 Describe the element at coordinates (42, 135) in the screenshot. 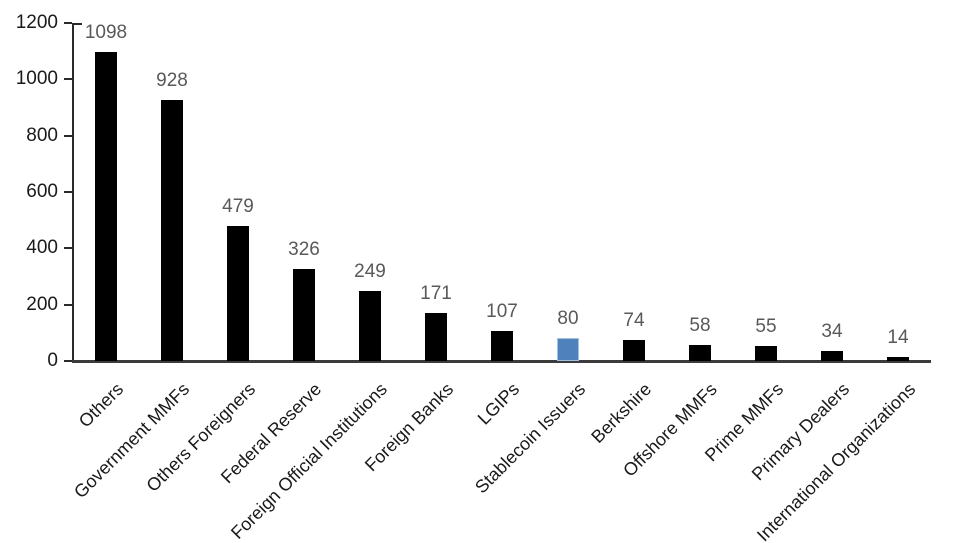

I see `y-tick-label: 800` at that location.